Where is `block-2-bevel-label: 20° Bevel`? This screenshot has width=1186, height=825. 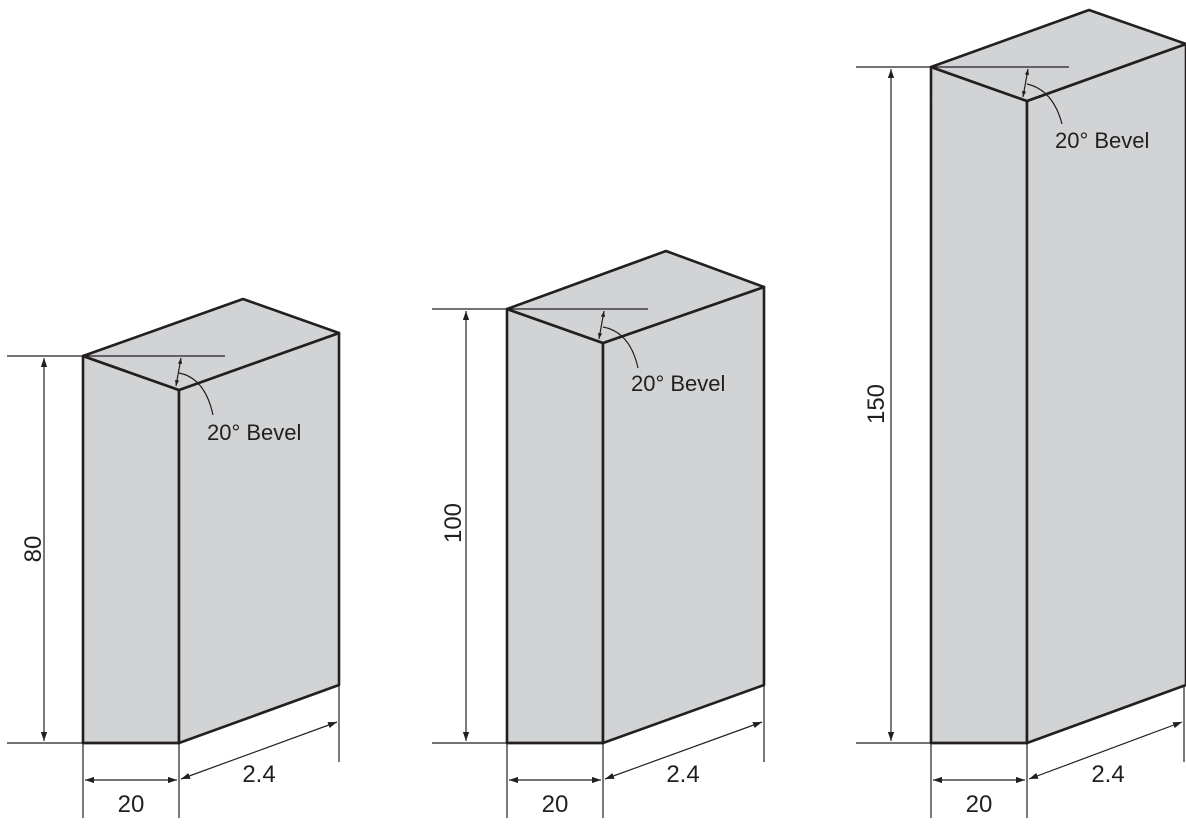
block-2-bevel-label: 20° Bevel is located at coordinates (678, 383).